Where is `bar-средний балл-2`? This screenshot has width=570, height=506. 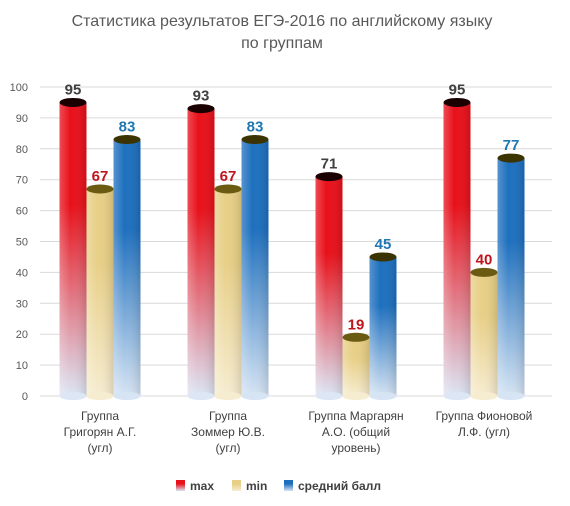 bar-средний балл-2 is located at coordinates (383, 326).